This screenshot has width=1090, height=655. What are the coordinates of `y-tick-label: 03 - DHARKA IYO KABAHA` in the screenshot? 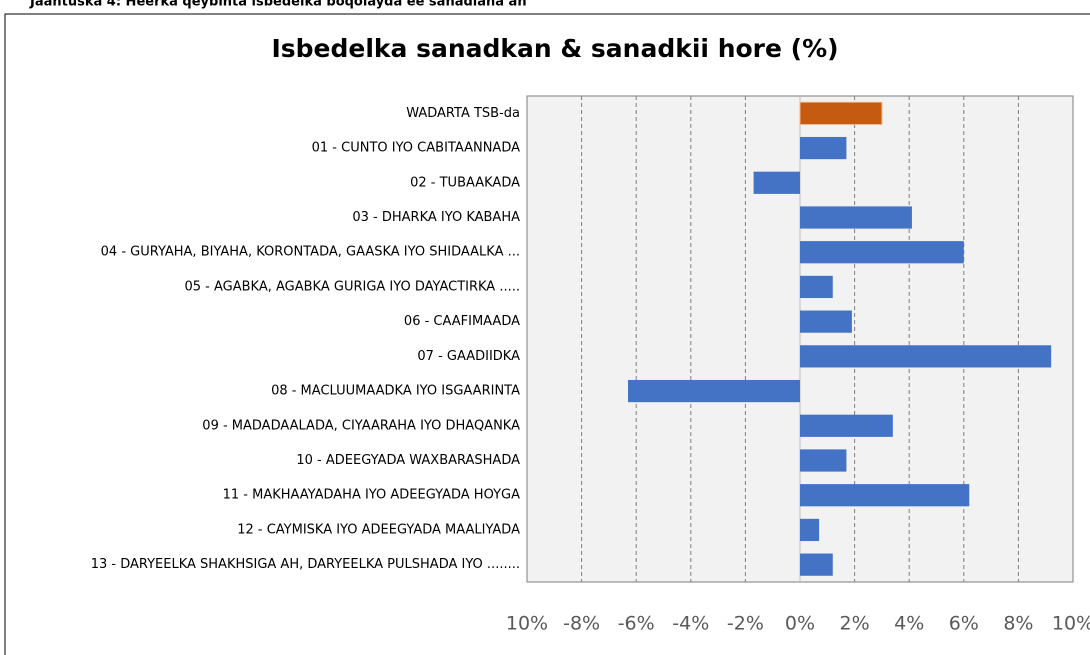 It's located at (436, 217).